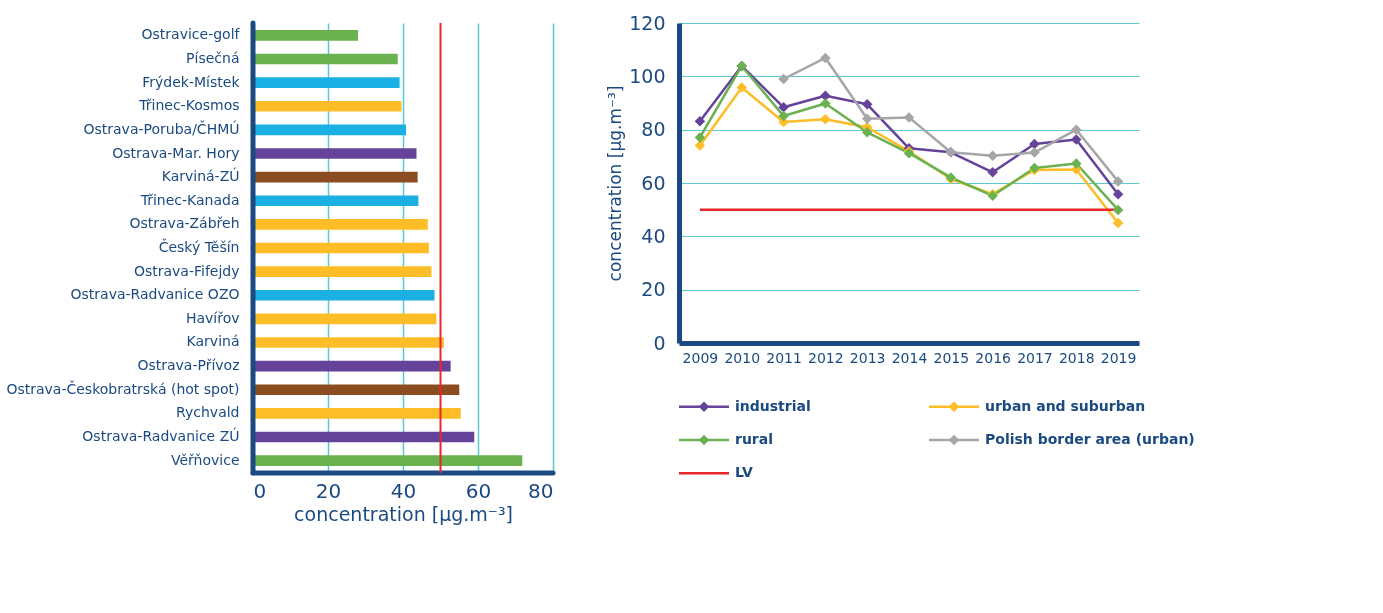 Image resolution: width=1383 pixels, height=613 pixels. What do you see at coordinates (754, 439) in the screenshot?
I see `legend-label: rural` at bounding box center [754, 439].